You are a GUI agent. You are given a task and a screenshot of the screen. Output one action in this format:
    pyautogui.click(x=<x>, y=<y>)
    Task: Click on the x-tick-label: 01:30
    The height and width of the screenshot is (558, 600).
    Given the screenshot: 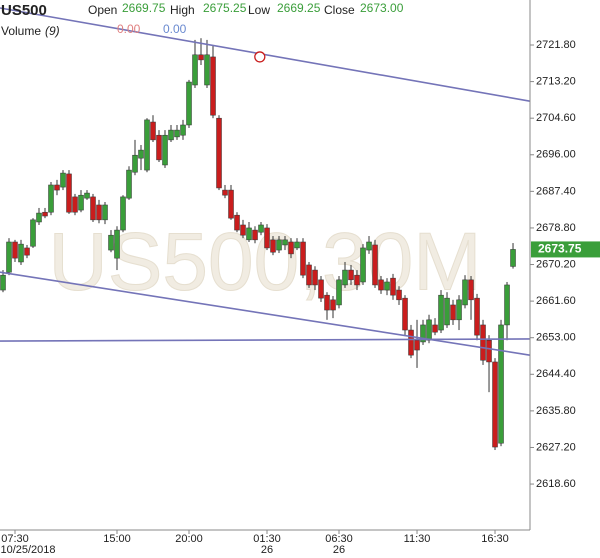 What is the action you would take?
    pyautogui.click(x=267, y=539)
    